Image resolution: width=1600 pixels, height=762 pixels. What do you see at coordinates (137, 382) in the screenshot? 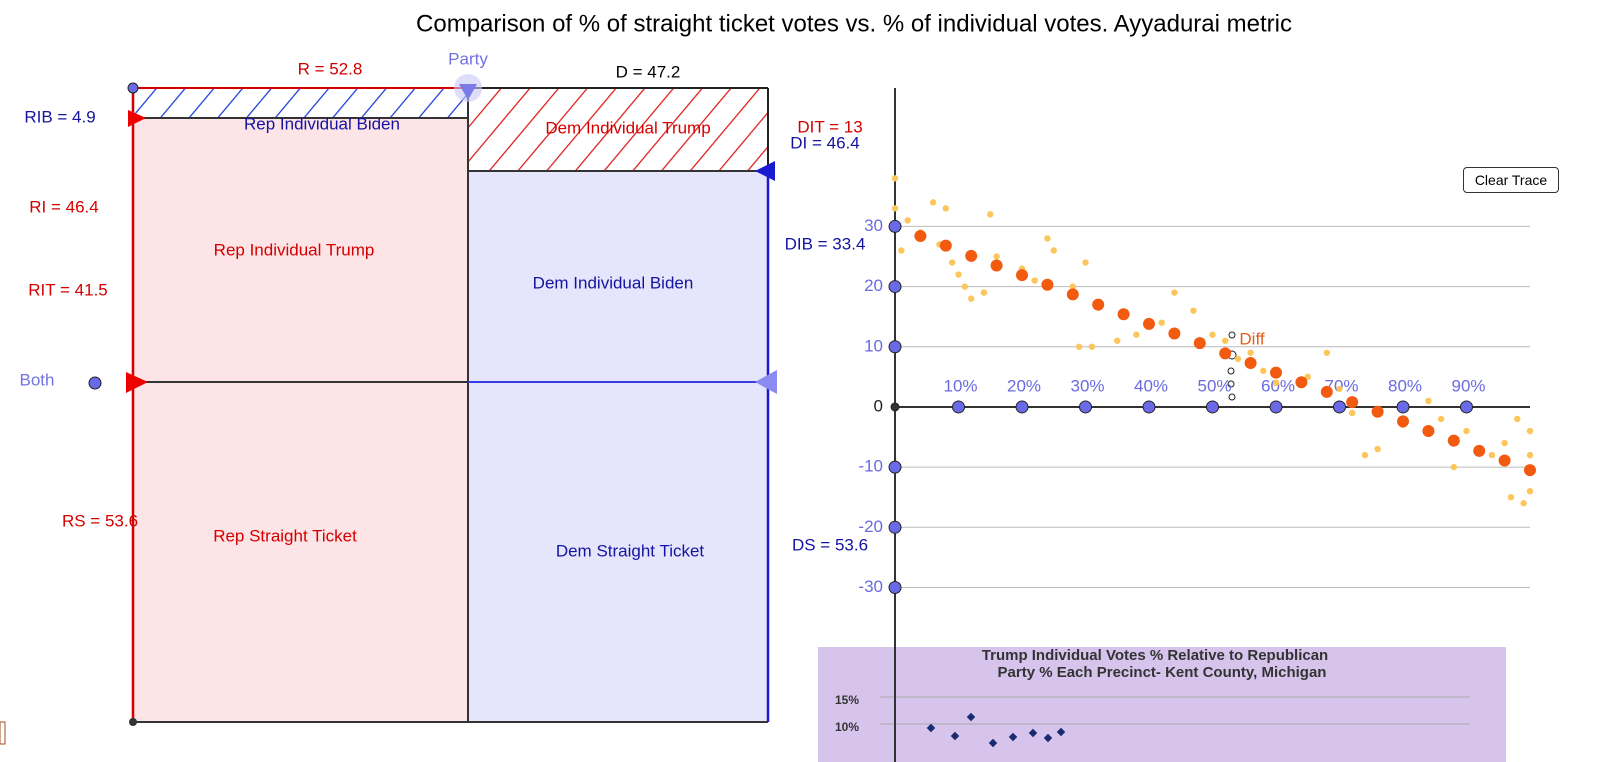
I see `both-arrow` at bounding box center [137, 382].